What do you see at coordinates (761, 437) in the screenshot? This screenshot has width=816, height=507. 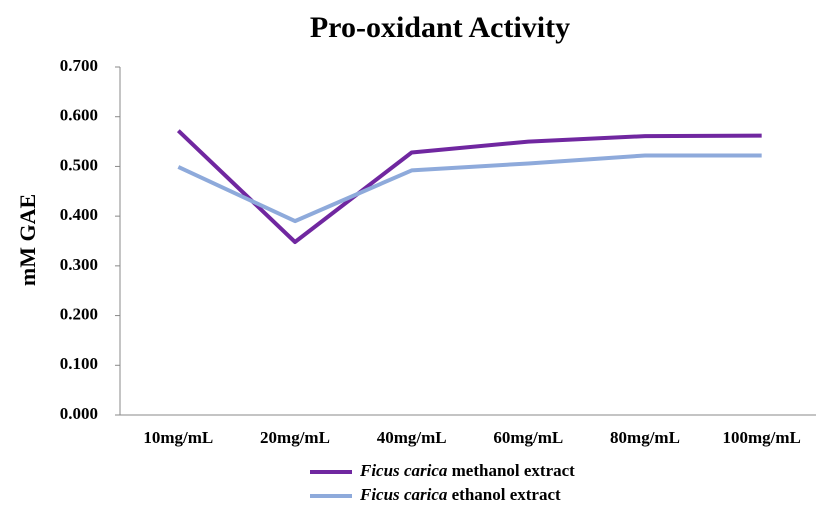 I see `x-tick-label: 100mg/mL` at bounding box center [761, 437].